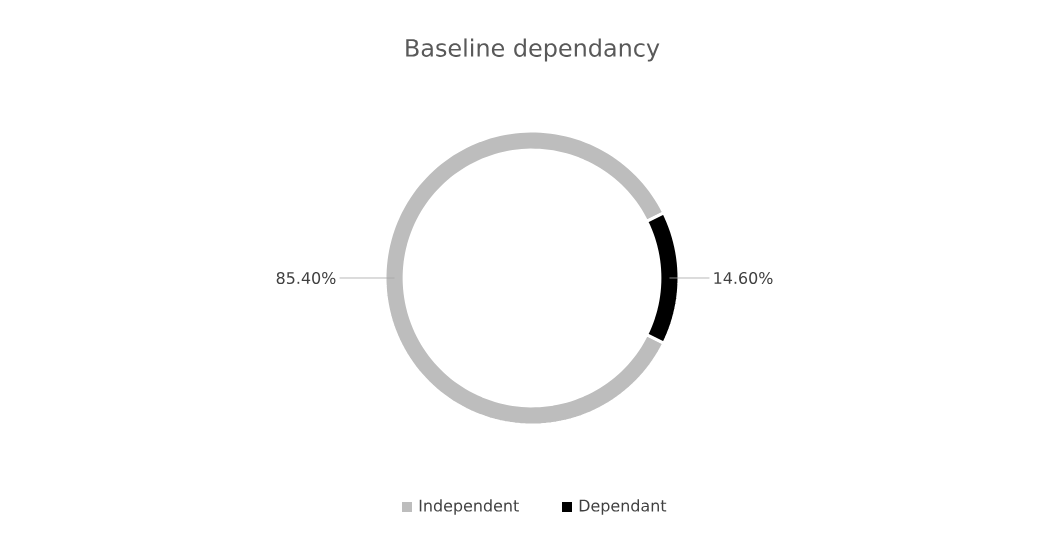  What do you see at coordinates (306, 278) in the screenshot?
I see `data-label: 85.40%` at bounding box center [306, 278].